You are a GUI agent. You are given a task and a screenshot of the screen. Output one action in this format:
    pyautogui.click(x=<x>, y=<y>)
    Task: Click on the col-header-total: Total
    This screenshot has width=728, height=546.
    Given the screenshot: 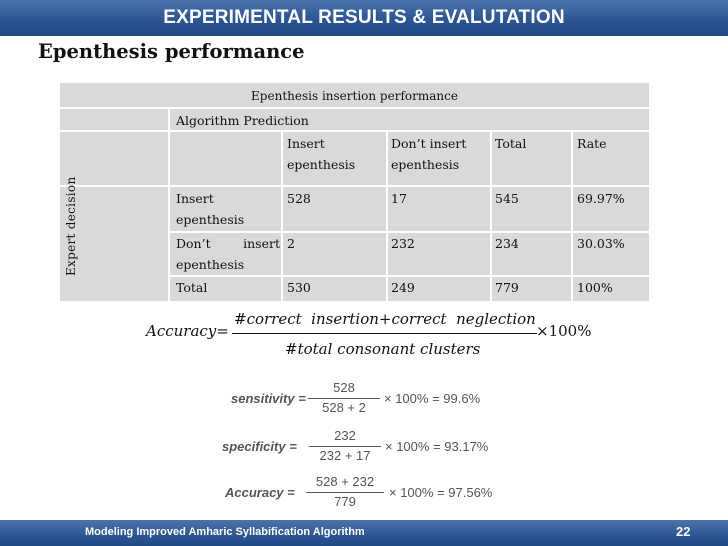 What is the action you would take?
    pyautogui.click(x=511, y=143)
    